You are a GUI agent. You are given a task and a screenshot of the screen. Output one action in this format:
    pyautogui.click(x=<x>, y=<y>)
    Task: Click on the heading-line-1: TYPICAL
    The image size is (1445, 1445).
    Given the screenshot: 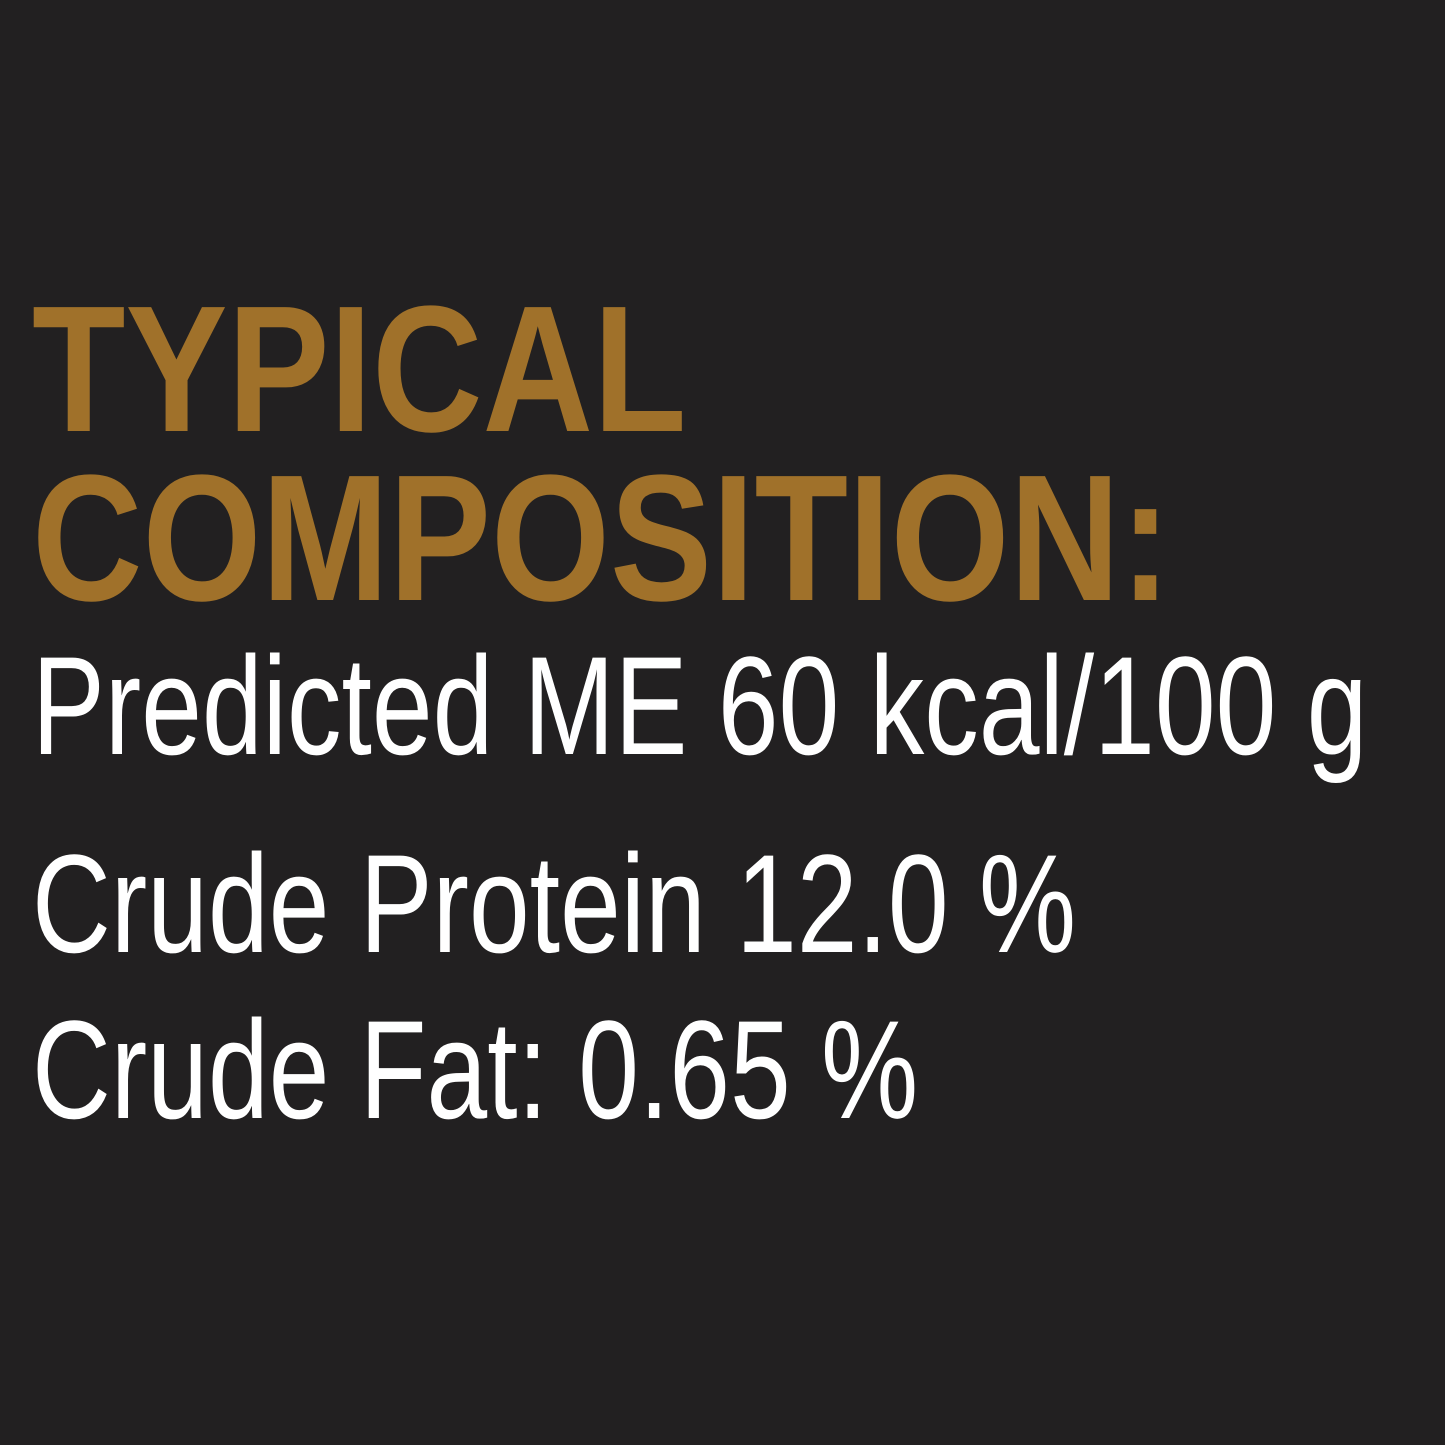 What is the action you would take?
    pyautogui.click(x=359, y=369)
    